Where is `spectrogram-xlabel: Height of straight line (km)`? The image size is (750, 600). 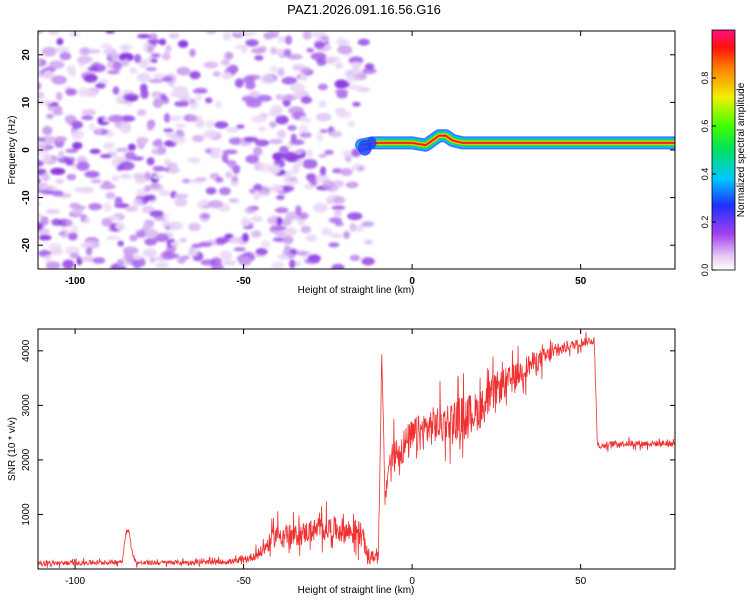 spectrogram-xlabel: Height of straight line (km) is located at coordinates (356, 290).